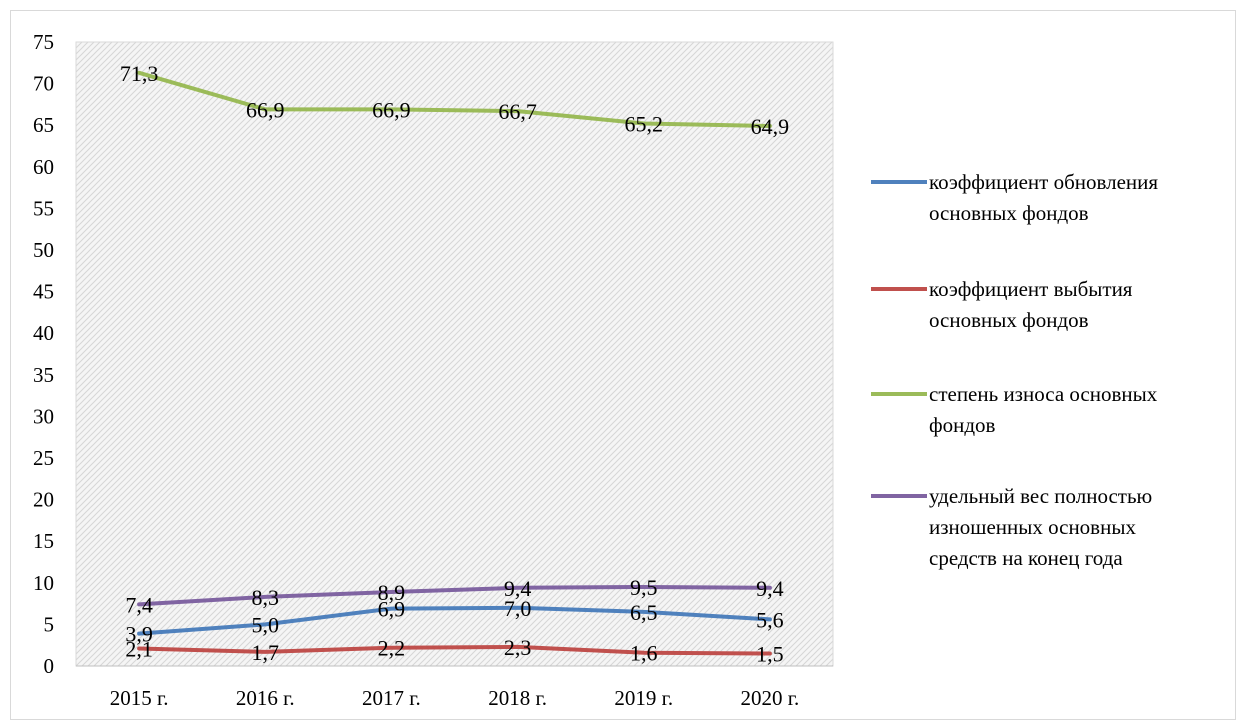 This screenshot has height=726, width=1238. Describe the element at coordinates (392, 648) in the screenshot. I see `data-label: 2,2` at that location.